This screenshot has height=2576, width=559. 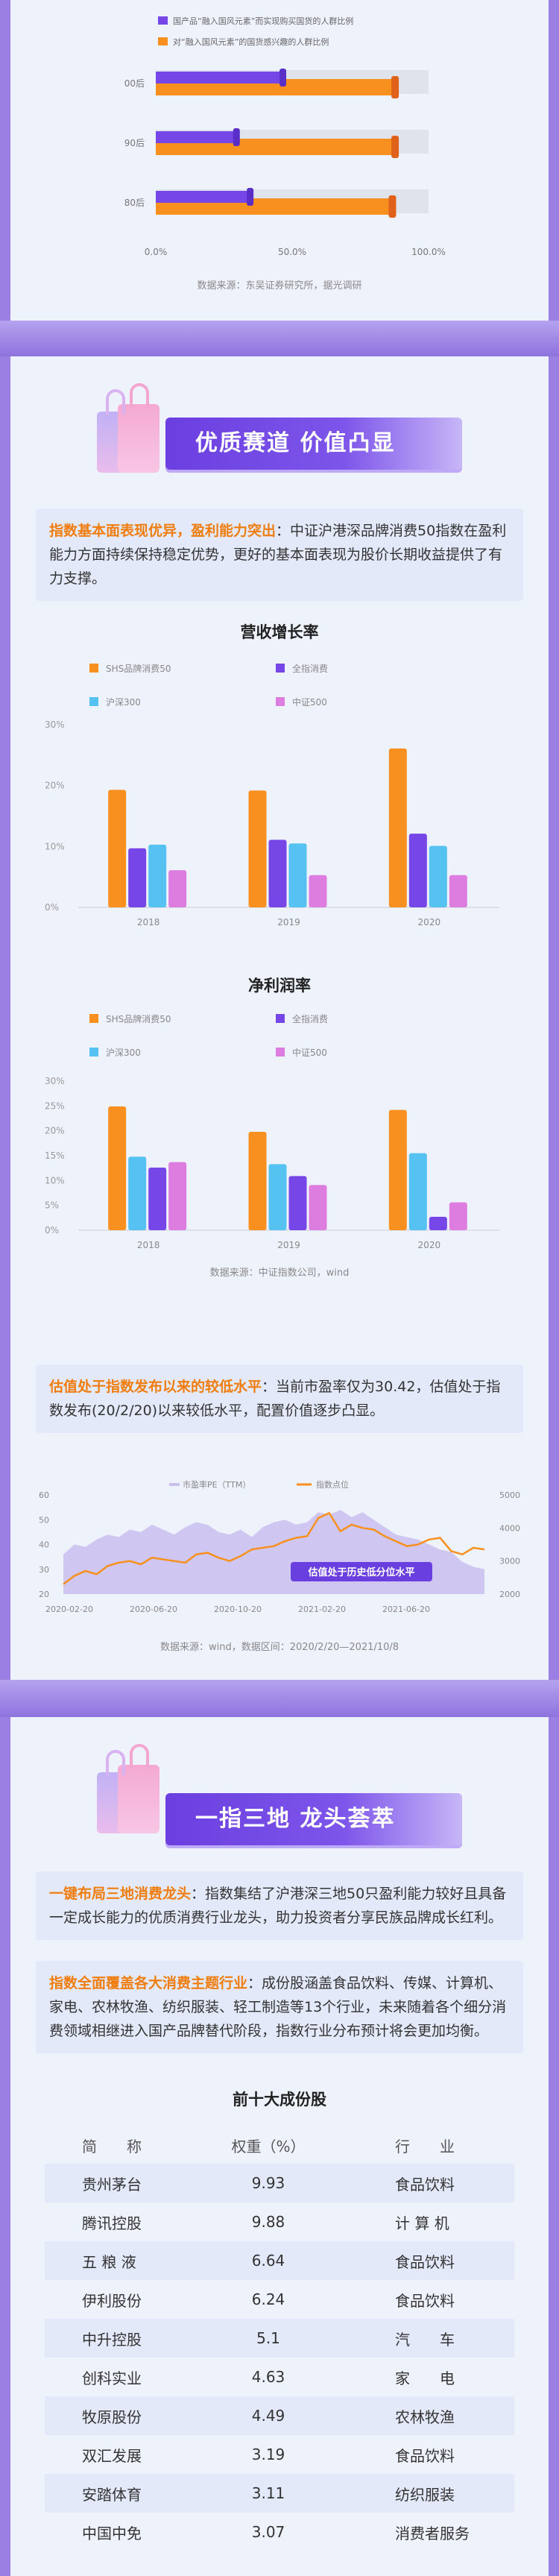 I want to click on y-left-tick-label: 50, so click(x=44, y=1520).